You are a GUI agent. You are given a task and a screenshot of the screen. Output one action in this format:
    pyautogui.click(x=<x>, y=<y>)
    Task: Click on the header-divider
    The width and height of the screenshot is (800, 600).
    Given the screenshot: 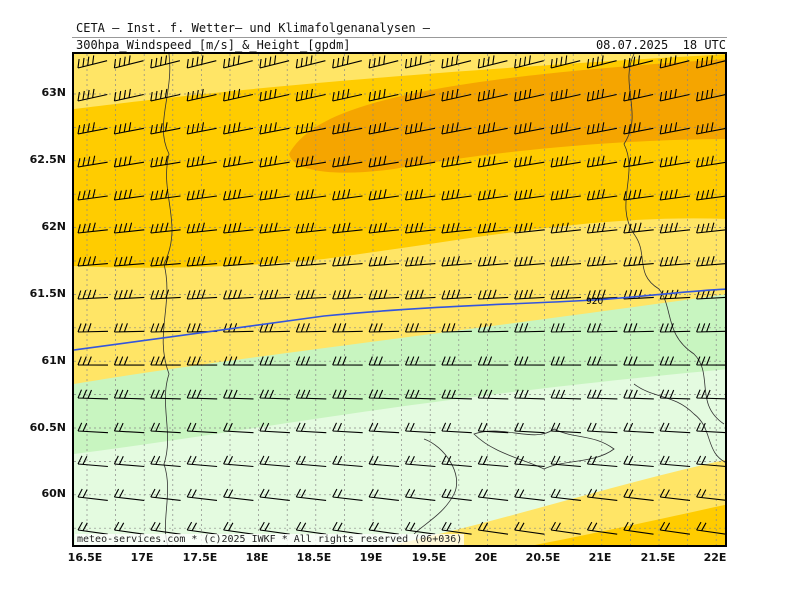 What is the action you would take?
    pyautogui.click(x=399, y=37)
    